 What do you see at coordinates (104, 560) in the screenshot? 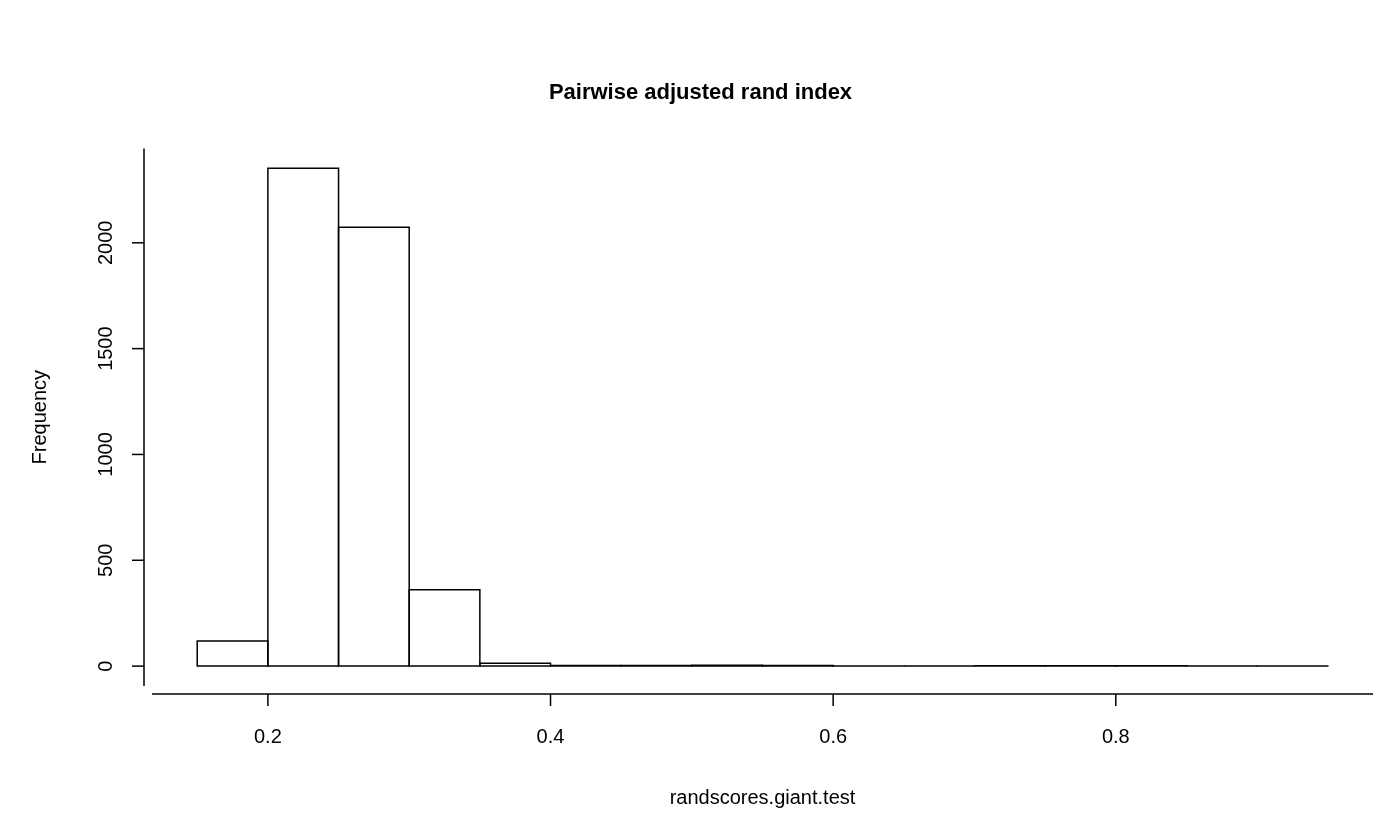
I see `y-tick-label: 500` at bounding box center [104, 560].